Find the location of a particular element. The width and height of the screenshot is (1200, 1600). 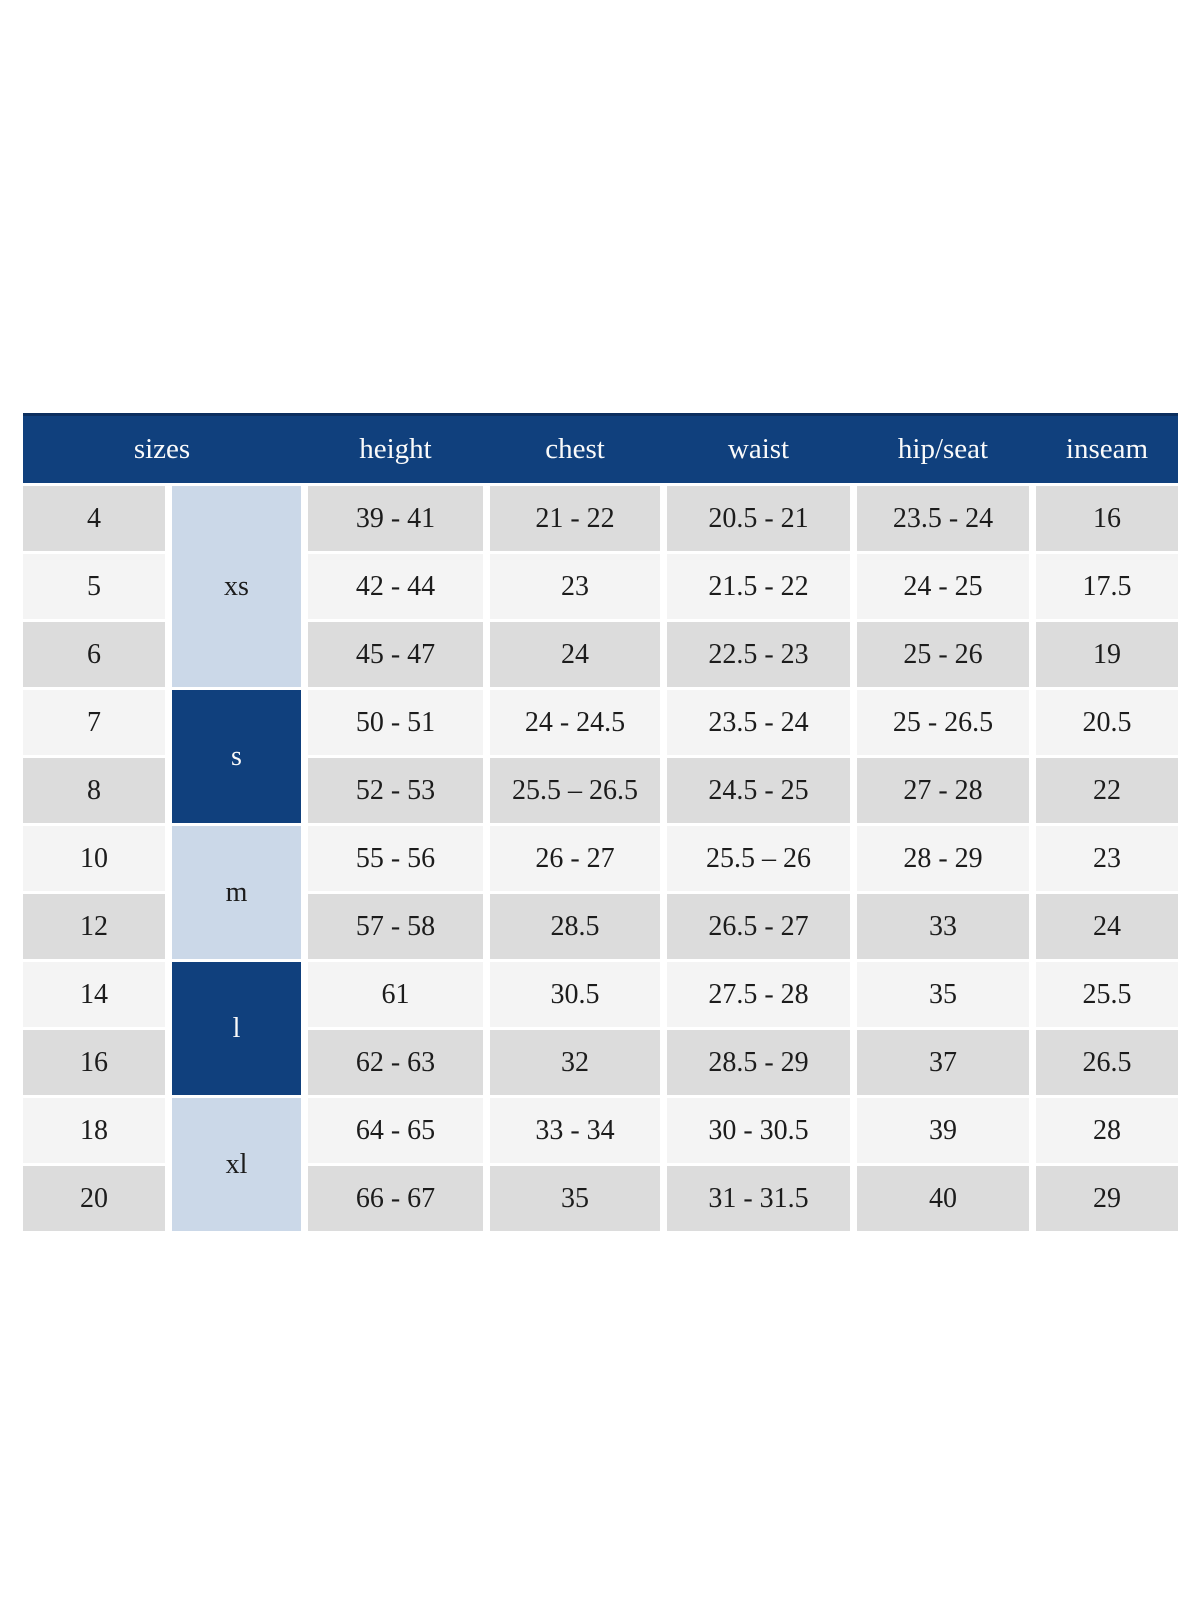

chest-cell: 32 is located at coordinates (575, 1062).